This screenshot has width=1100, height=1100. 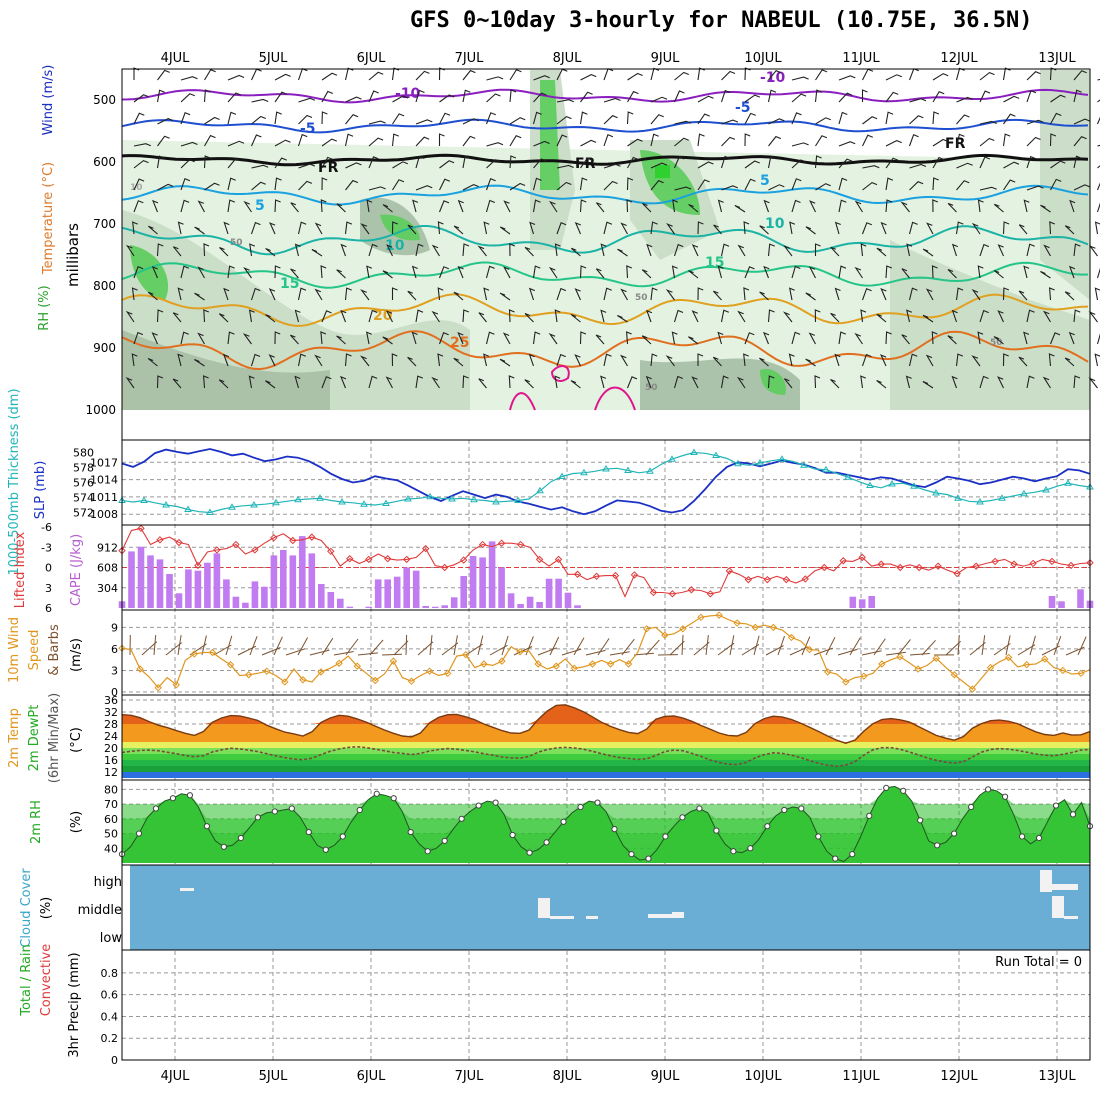 What do you see at coordinates (187, 889) in the screenshot?
I see `cloud-cell` at bounding box center [187, 889].